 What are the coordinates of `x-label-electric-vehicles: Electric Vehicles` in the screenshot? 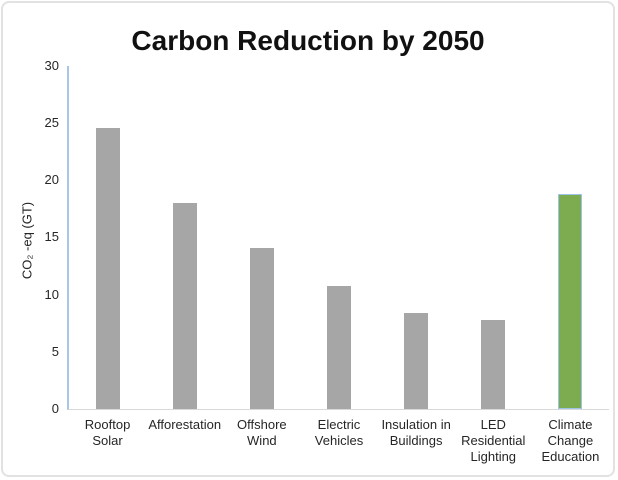 It's located at (339, 432).